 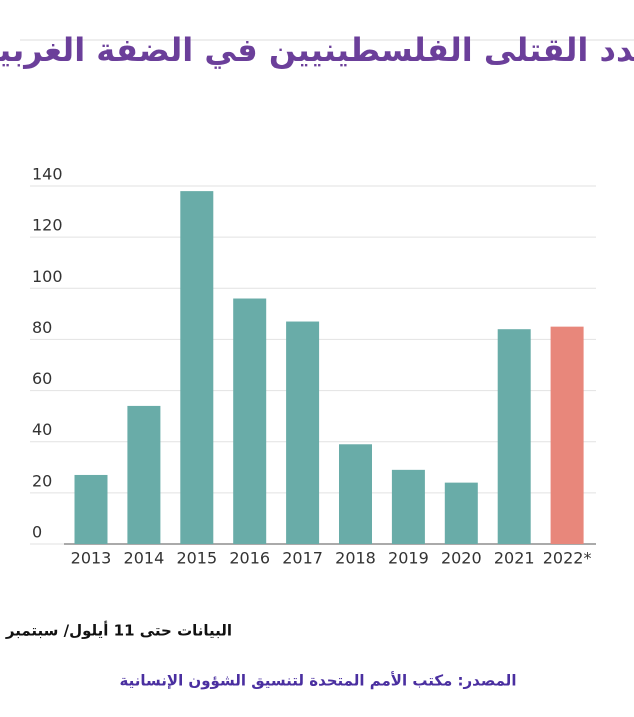 I want to click on x-tick-label: 2018, so click(x=355, y=558).